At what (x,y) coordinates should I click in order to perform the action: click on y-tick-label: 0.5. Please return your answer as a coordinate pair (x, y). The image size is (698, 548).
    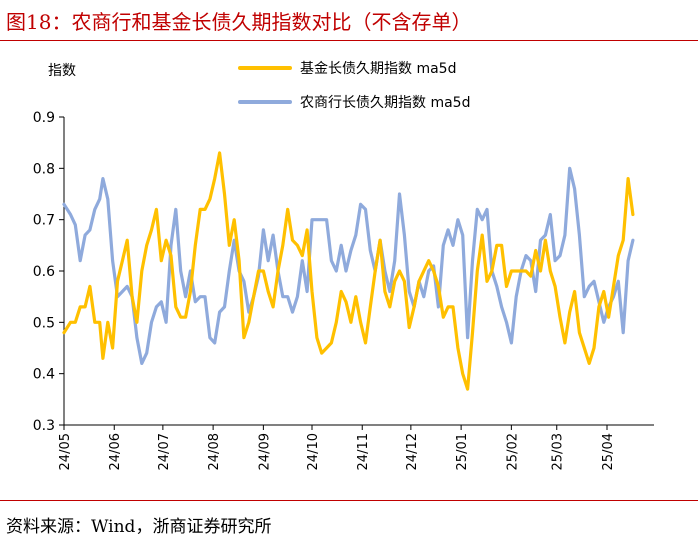
    Looking at the image, I should click on (44, 323).